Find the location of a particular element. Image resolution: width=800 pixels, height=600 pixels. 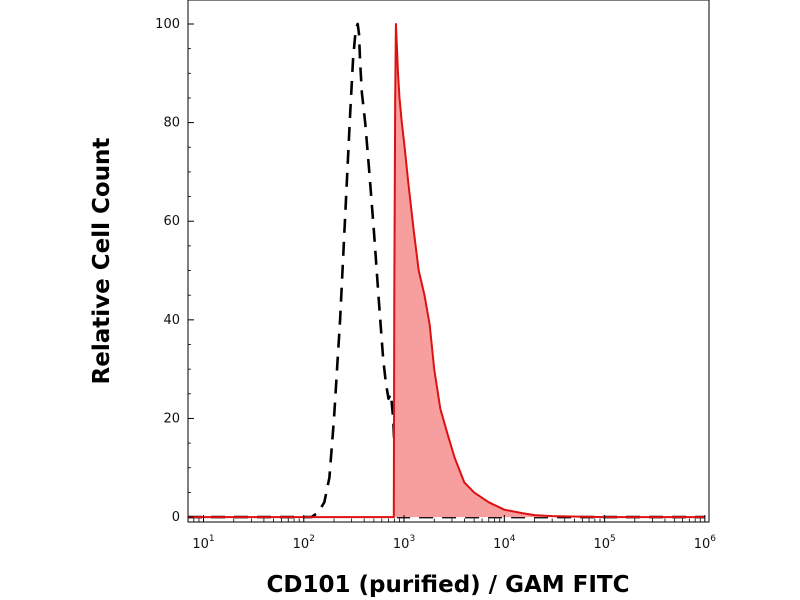

y-tick-label-100: 100 is located at coordinates (167, 24).